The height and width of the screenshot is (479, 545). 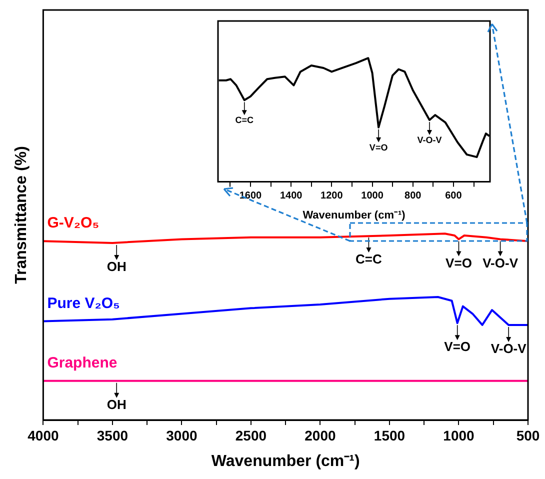 What do you see at coordinates (112, 435) in the screenshot?
I see `x-tick-label: 3500` at bounding box center [112, 435].